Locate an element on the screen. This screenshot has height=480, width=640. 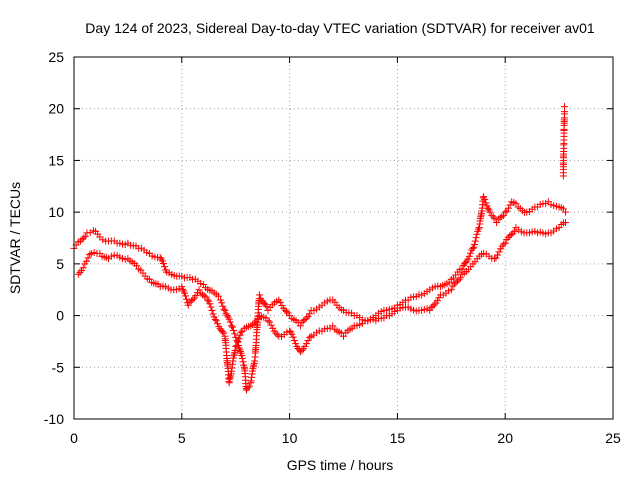
y-tick-label: 0 is located at coordinates (60, 316).